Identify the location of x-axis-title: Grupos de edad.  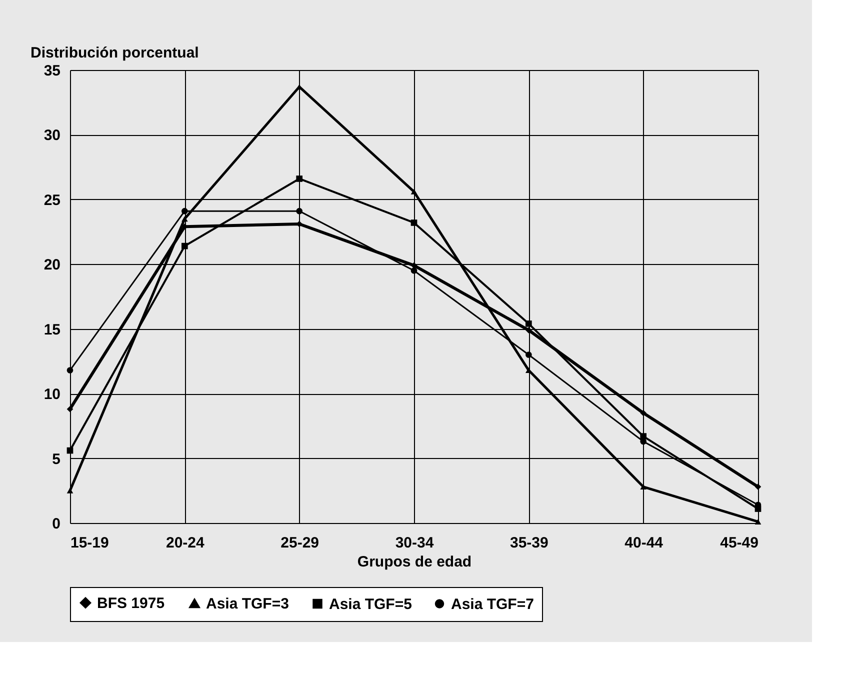
(414, 562).